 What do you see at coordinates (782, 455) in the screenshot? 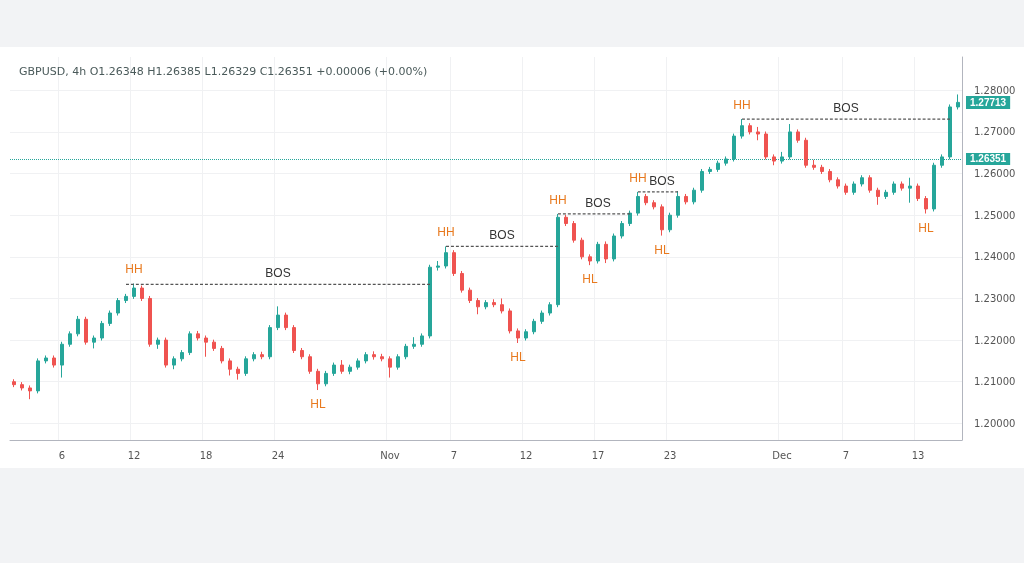
I see `x-tick-label: Dec` at bounding box center [782, 455].